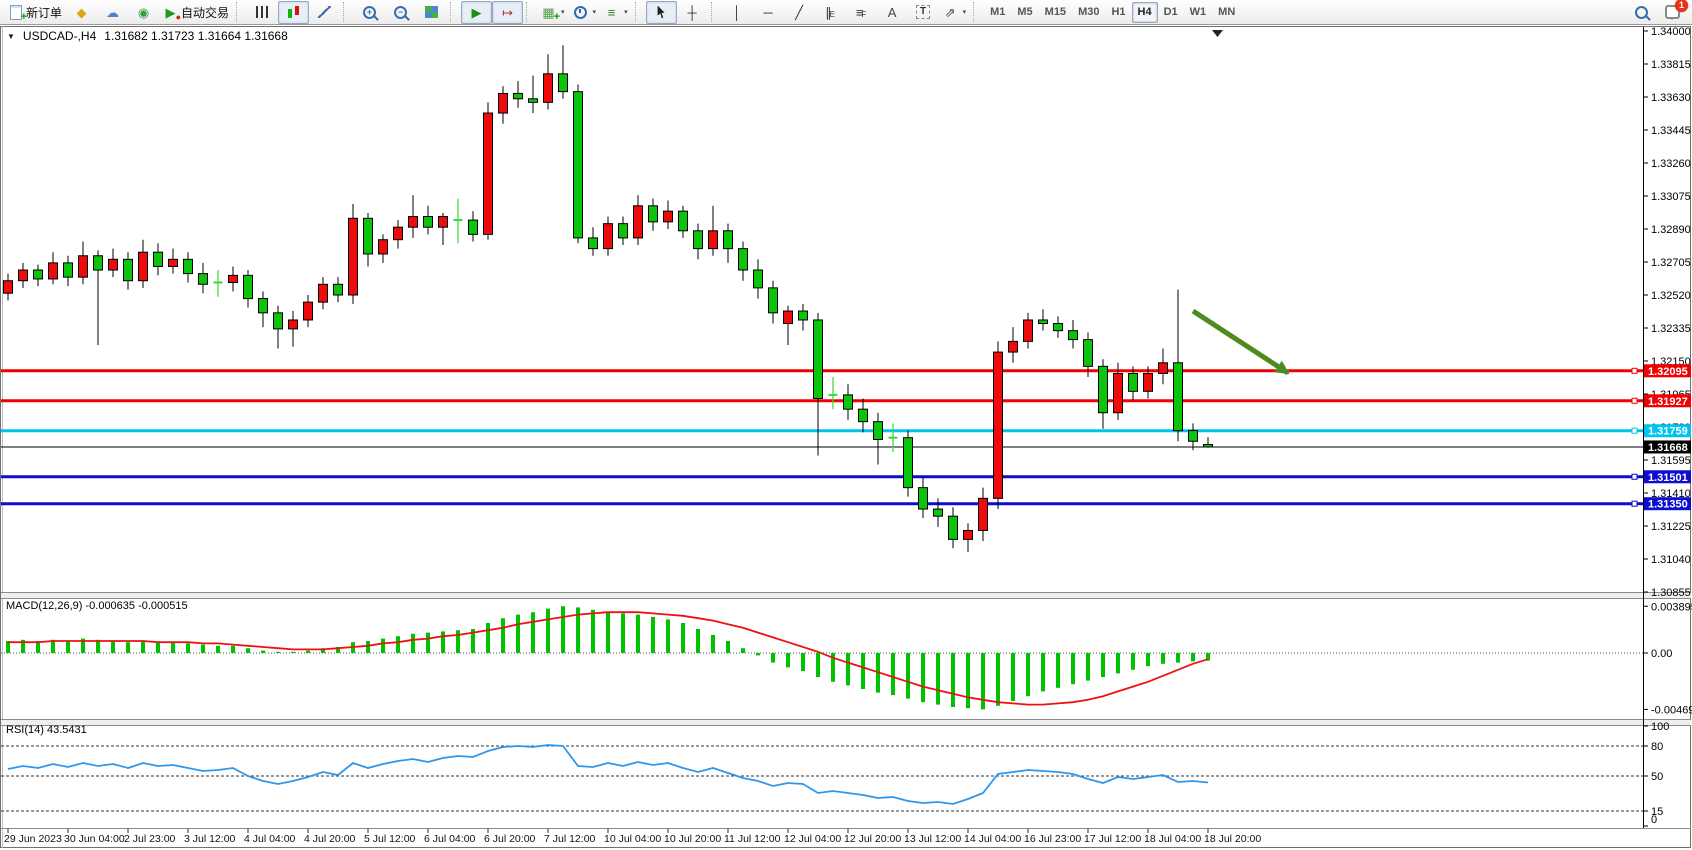 The height and width of the screenshot is (850, 1692). I want to click on svg-text: 1.33075, so click(1671, 197).